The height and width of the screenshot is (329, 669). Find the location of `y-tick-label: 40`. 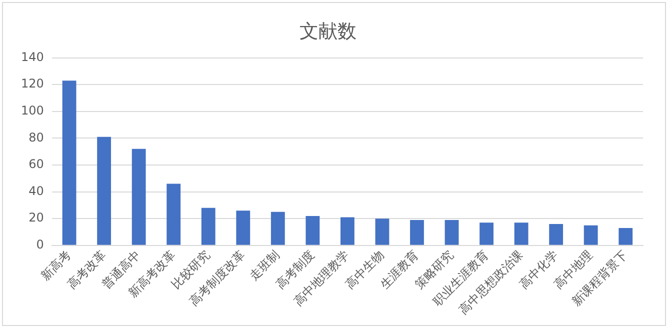

y-tick-label: 40 is located at coordinates (36, 191).